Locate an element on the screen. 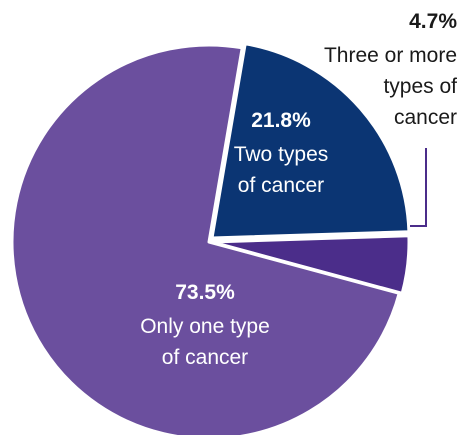 The image size is (463, 435). data-label-three-or-more-text: cancer is located at coordinates (425, 117).